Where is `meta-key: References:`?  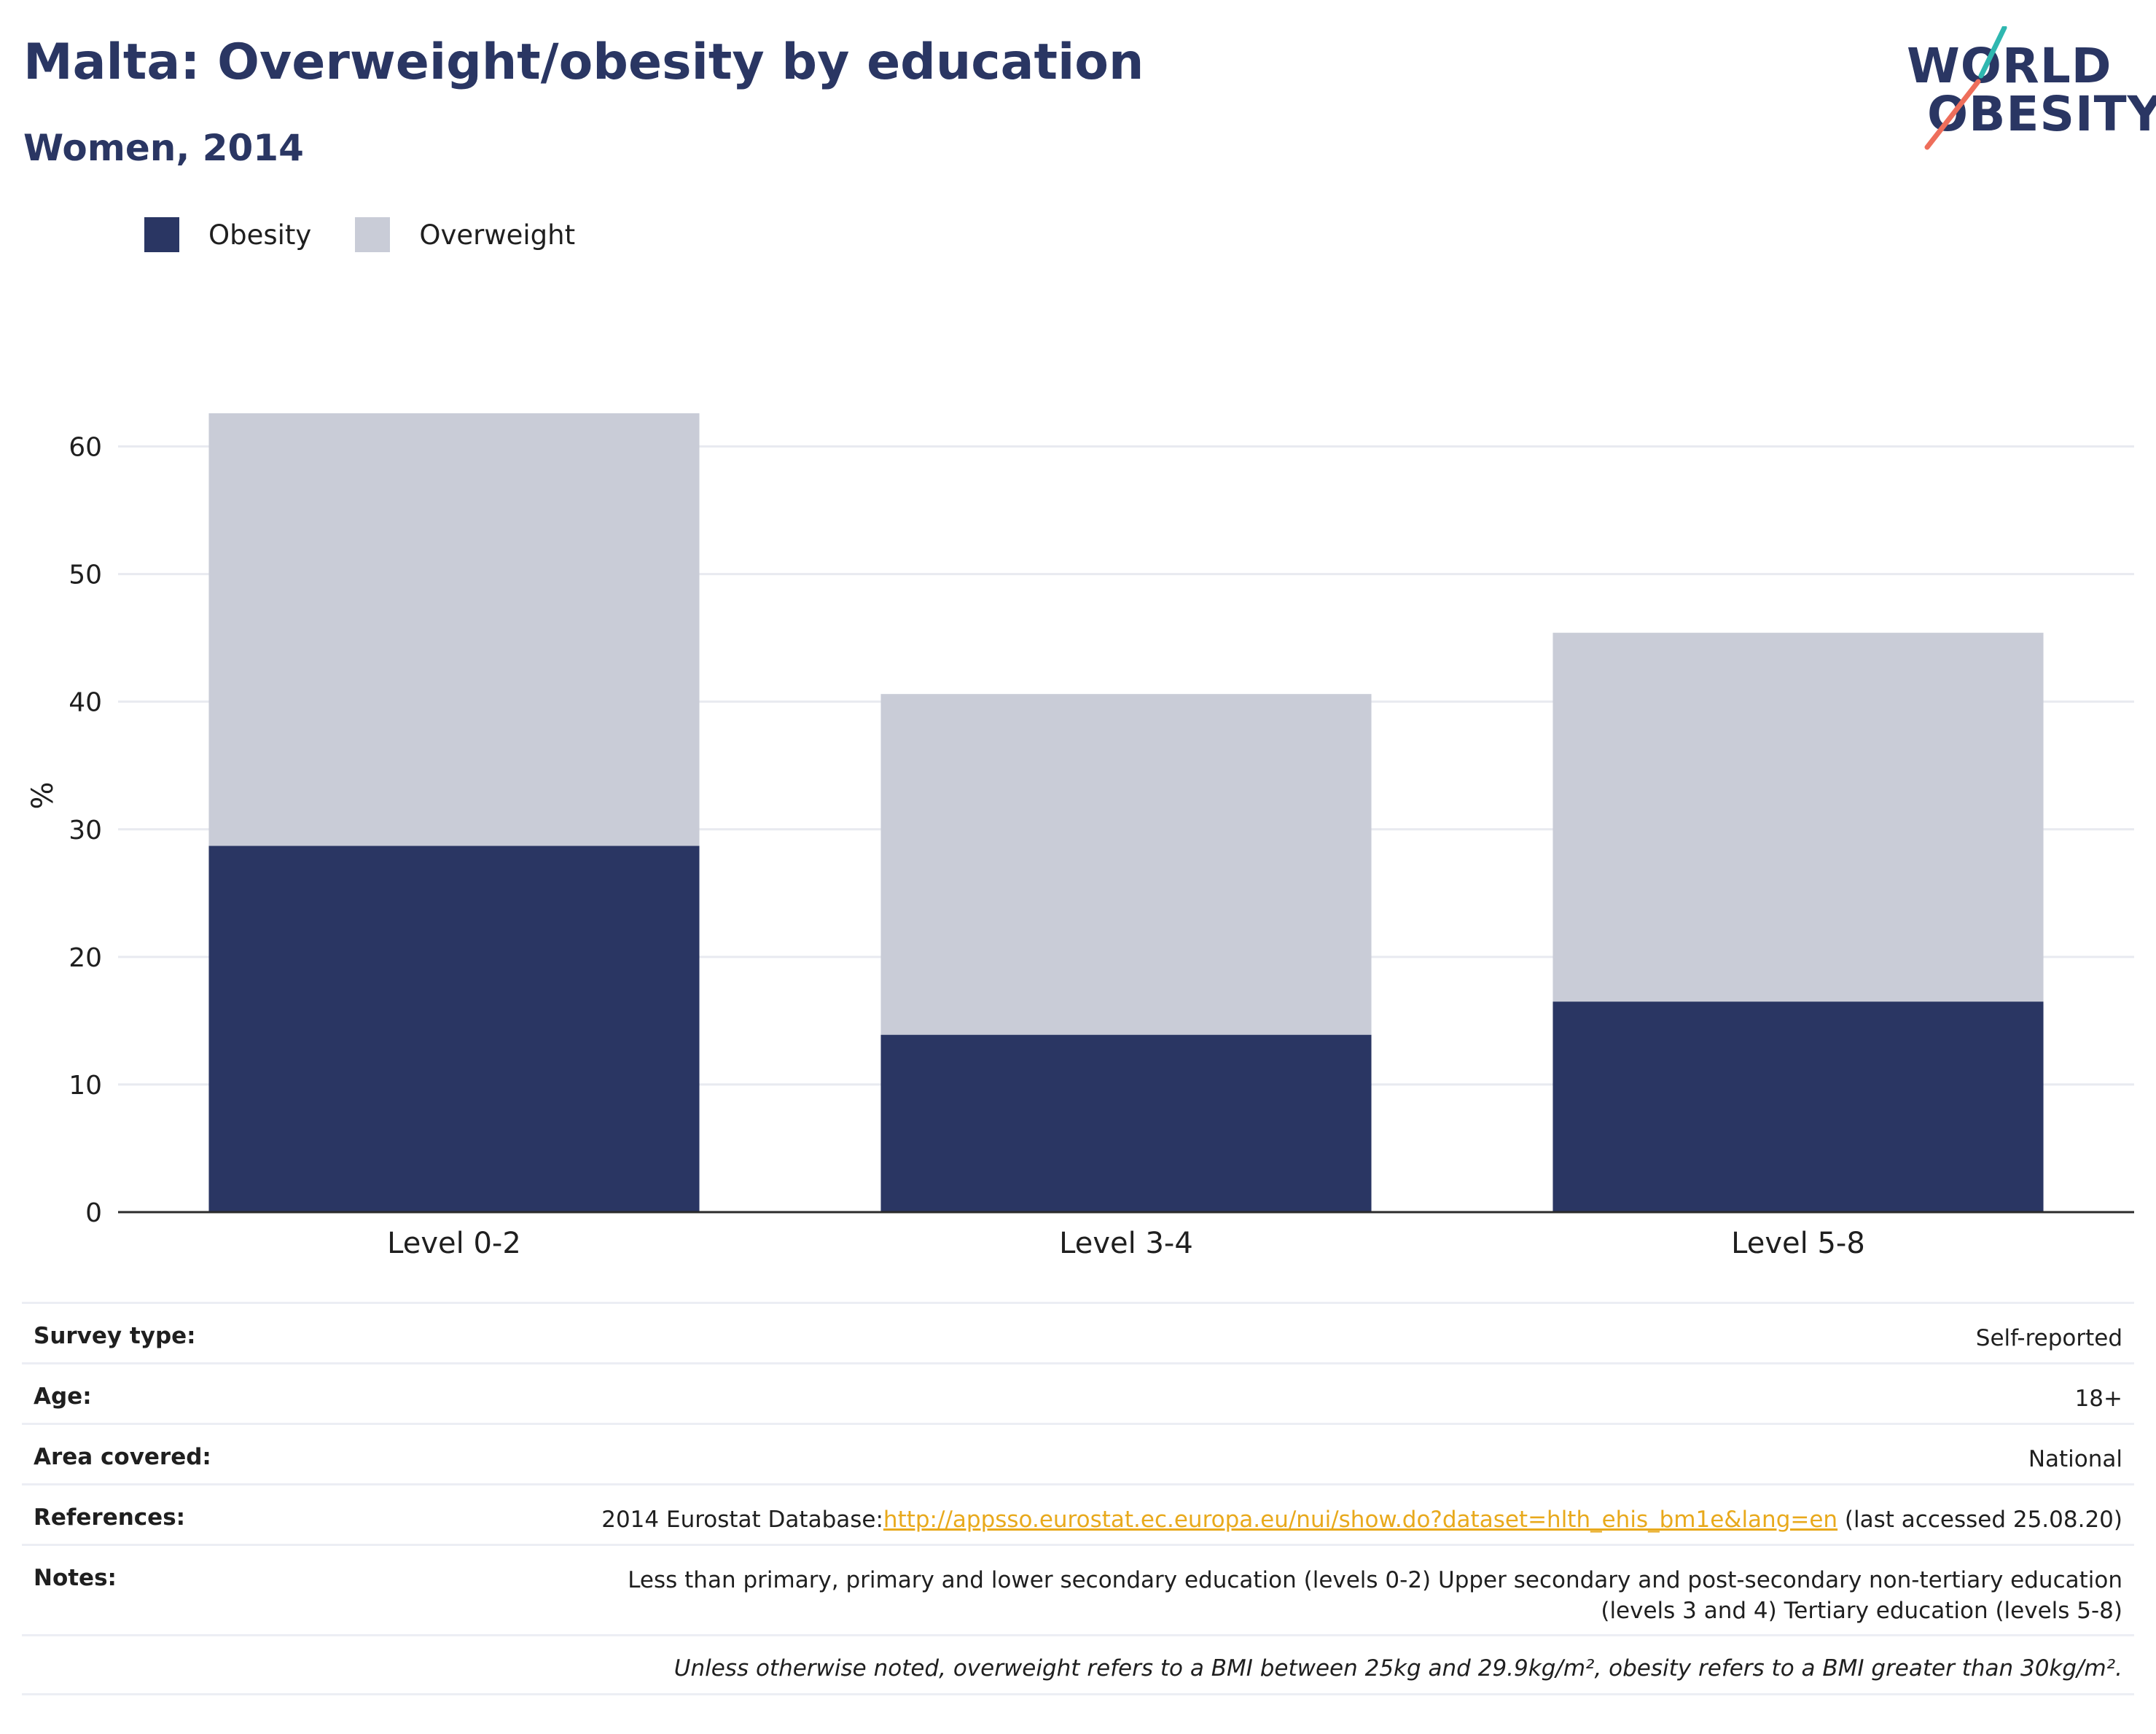
meta-key: References: is located at coordinates (110, 1517).